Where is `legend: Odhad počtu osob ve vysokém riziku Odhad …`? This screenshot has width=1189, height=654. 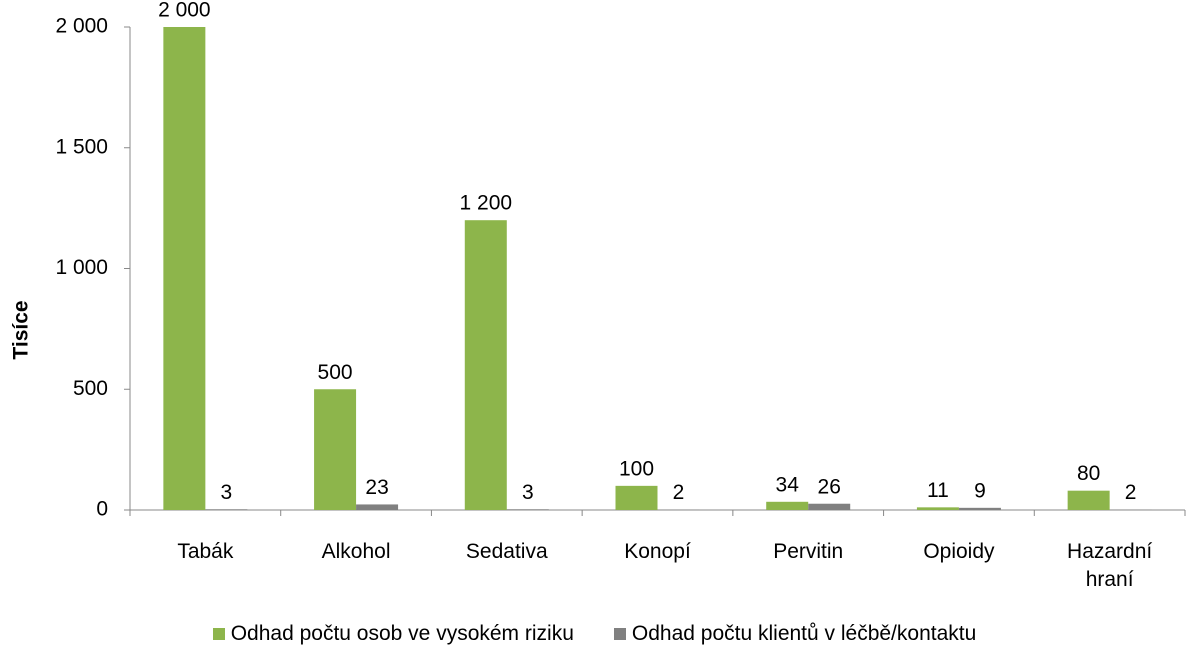
legend: Odhad počtu osob ve vysokém riziku Odhad … is located at coordinates (594, 634).